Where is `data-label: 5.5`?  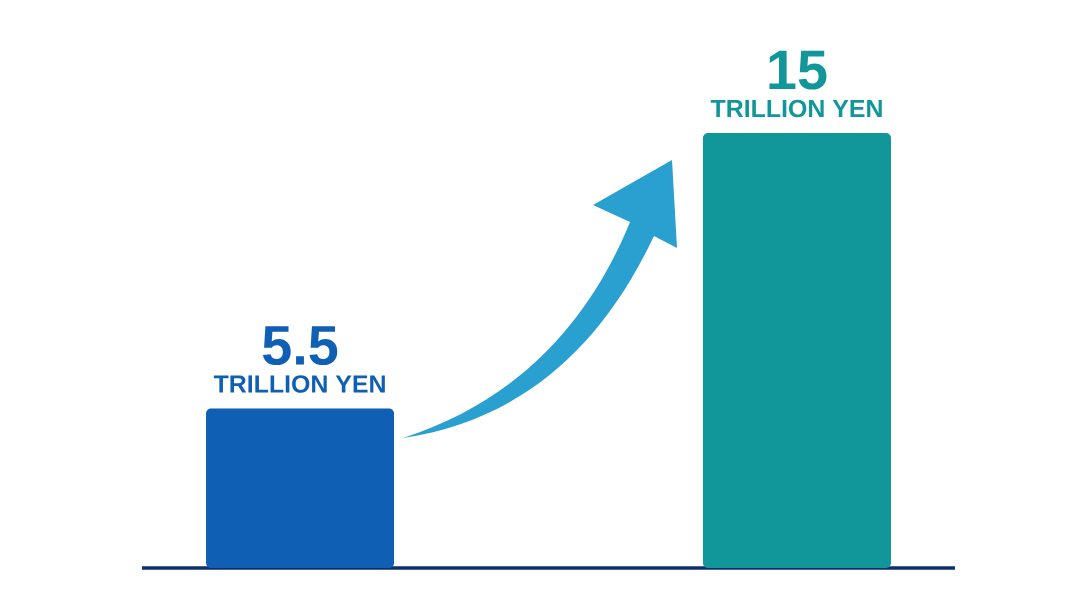 data-label: 5.5 is located at coordinates (300, 346).